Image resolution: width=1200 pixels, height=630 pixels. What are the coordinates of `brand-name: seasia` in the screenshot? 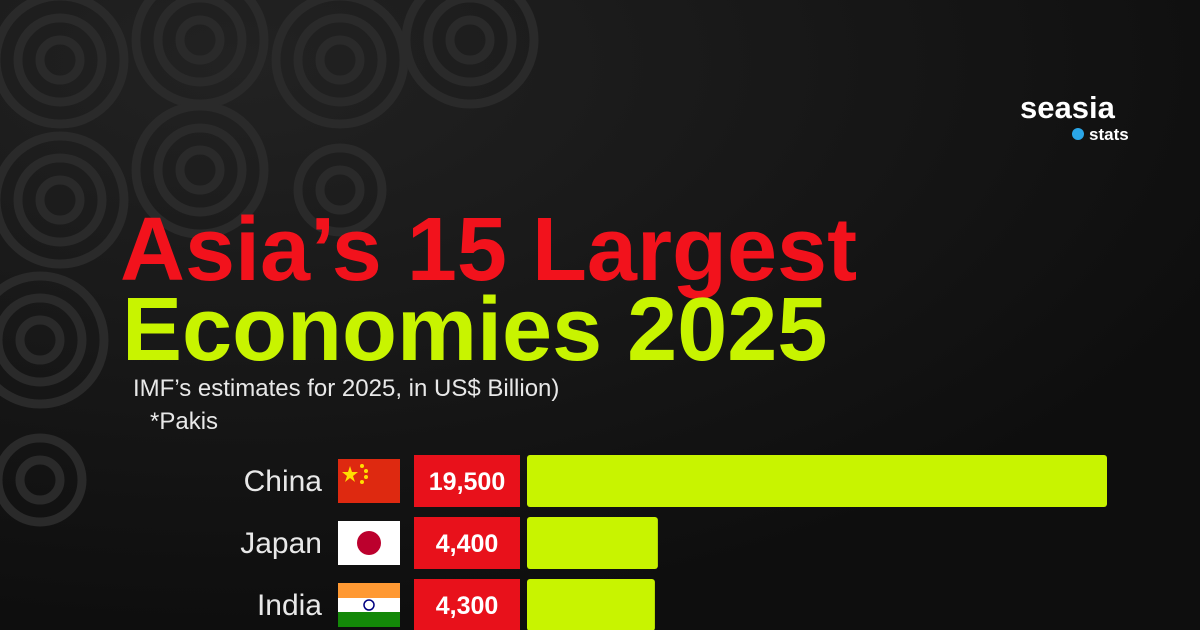 It's located at (1068, 107).